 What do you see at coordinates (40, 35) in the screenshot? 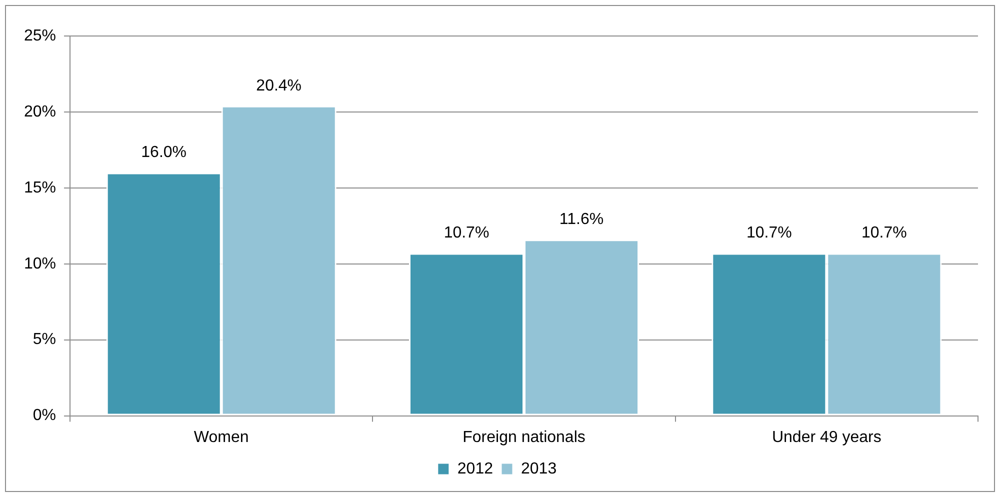
I see `y-tick-label: 25%` at bounding box center [40, 35].